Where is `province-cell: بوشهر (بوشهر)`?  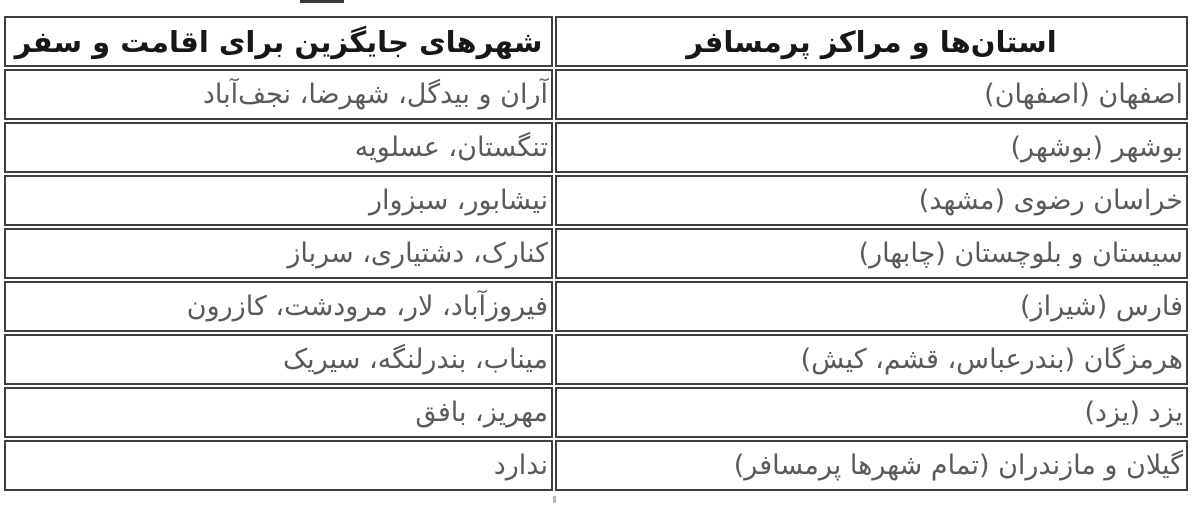
province-cell: بوشهر (بوشهر) is located at coordinates (871, 147).